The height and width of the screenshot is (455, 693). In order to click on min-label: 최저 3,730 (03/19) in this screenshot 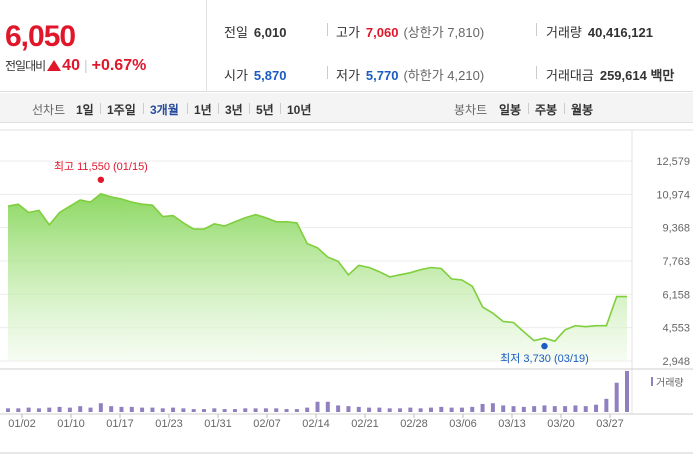, I will do `click(544, 358)`.